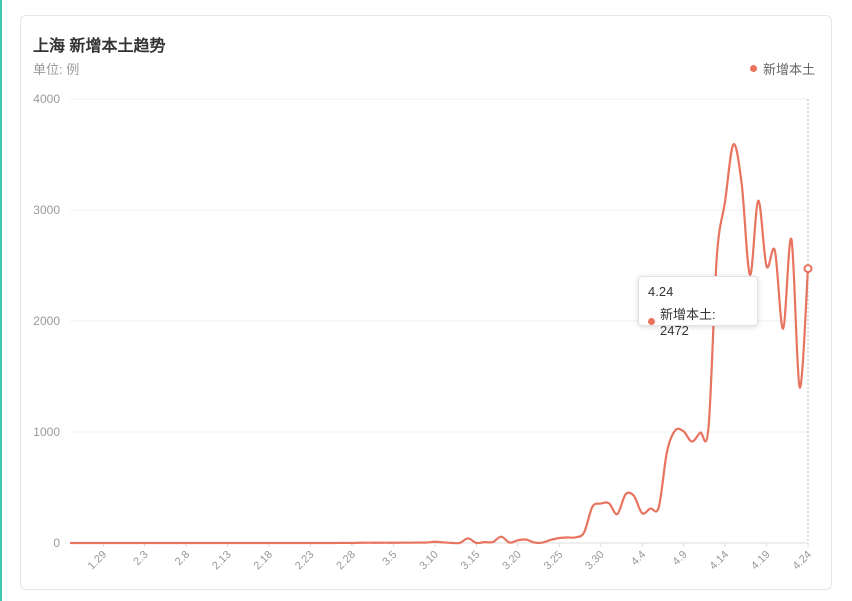  Describe the element at coordinates (305, 561) in the screenshot. I see `x-tick-label: 2.23` at that location.